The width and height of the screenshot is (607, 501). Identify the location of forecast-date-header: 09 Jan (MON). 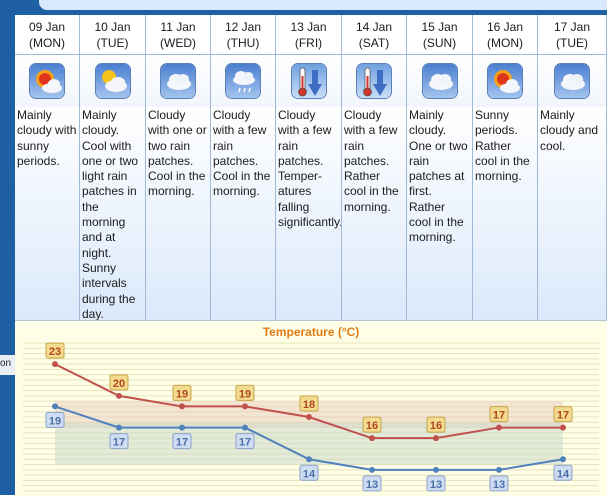
(47, 35).